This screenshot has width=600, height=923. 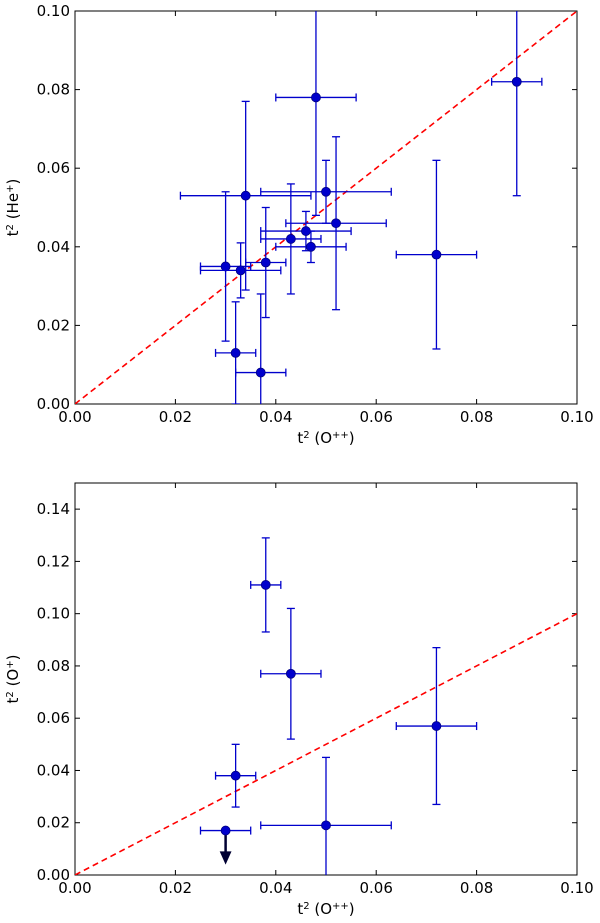 What do you see at coordinates (13, 208) in the screenshot?
I see `y-axis-label: t2 (He+)` at bounding box center [13, 208].